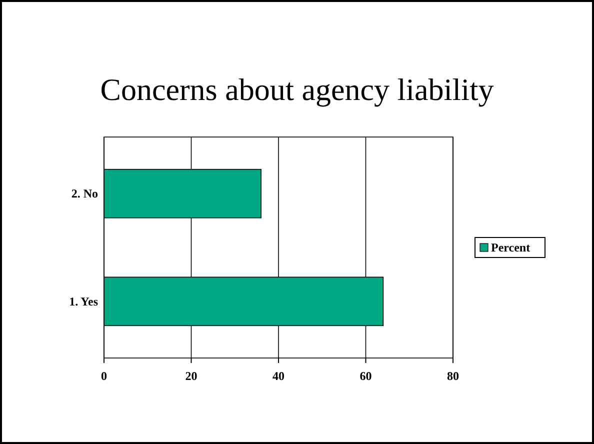  What do you see at coordinates (297, 89) in the screenshot?
I see `chart-title: Concerns about agency liability` at bounding box center [297, 89].